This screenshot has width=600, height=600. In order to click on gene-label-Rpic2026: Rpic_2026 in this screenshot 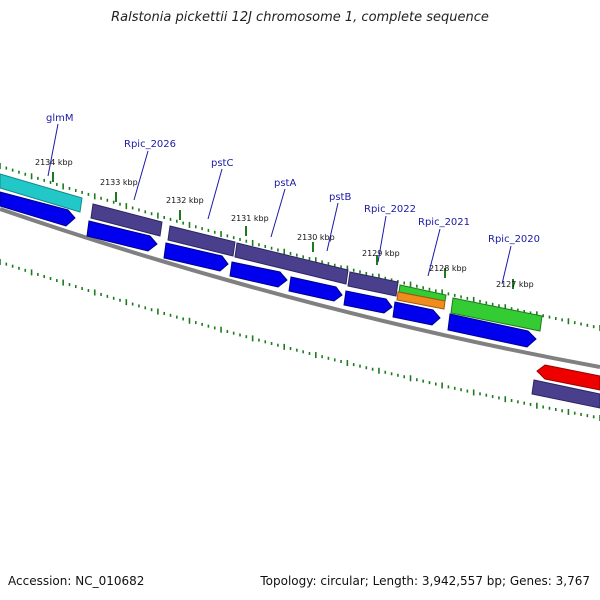, I will do `click(150, 144)`.